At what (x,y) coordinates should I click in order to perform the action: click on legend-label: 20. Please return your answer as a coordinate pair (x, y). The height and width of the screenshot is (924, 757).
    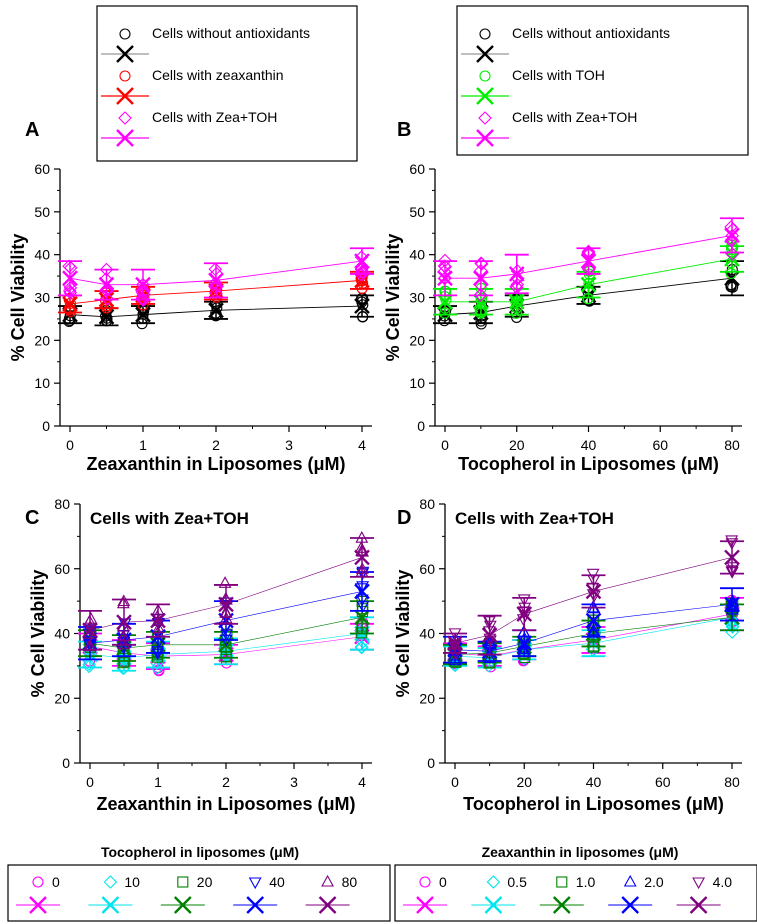
    Looking at the image, I should click on (205, 882).